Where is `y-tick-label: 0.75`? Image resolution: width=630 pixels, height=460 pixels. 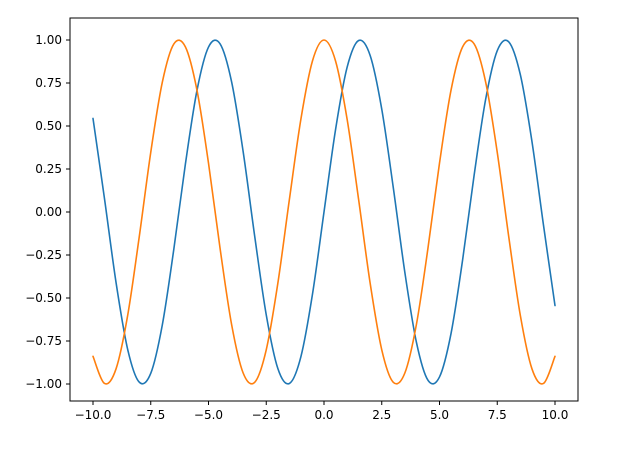
y-tick-label: 0.75 is located at coordinates (48, 83).